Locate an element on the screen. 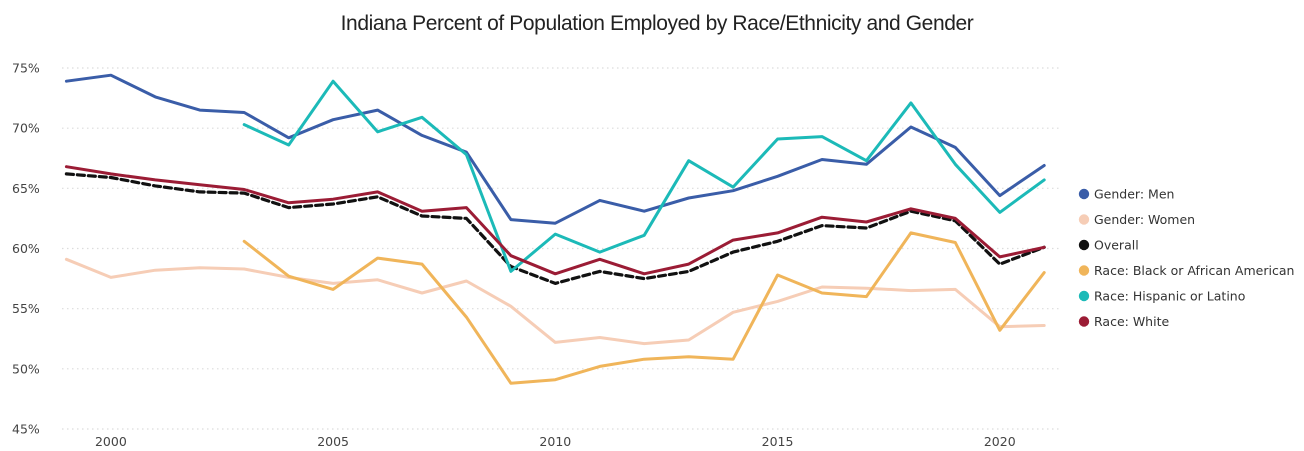  y-tick-label: 55% is located at coordinates (26, 308).